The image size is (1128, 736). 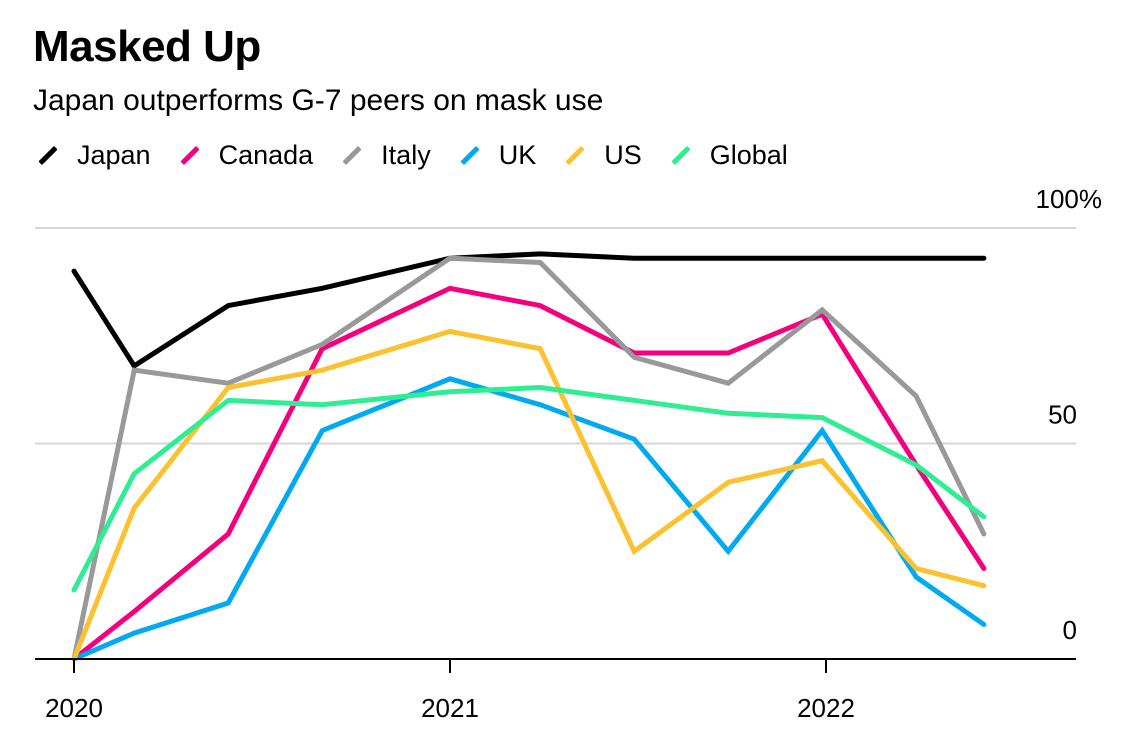 What do you see at coordinates (1062, 415) in the screenshot?
I see `y-tick-label: 50` at bounding box center [1062, 415].